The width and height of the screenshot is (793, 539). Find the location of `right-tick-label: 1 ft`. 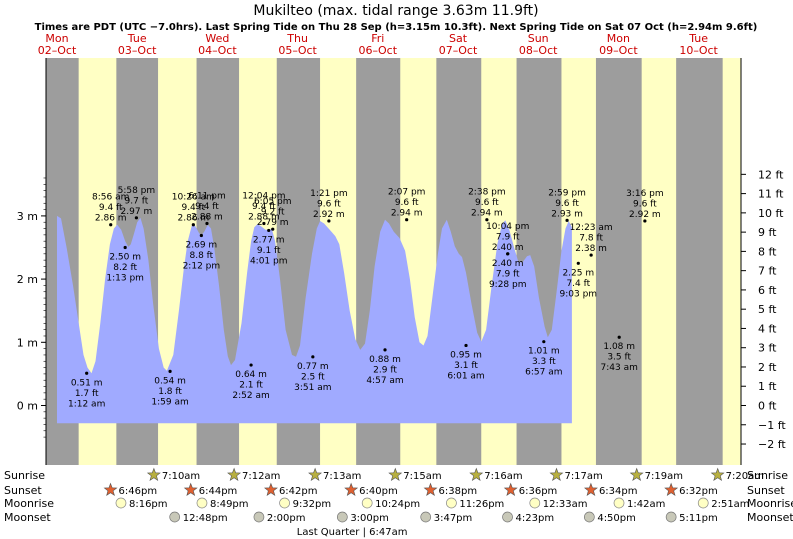

right-tick-label: 1 ft is located at coordinates (767, 386).